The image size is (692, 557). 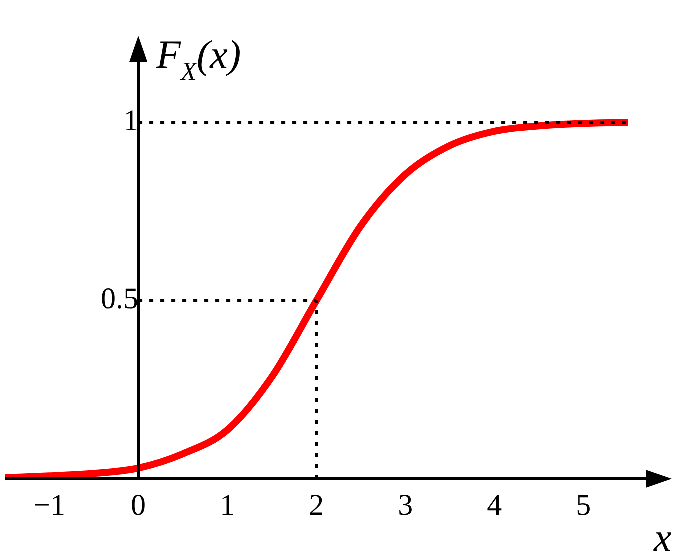 I want to click on x-tick-label: 2, so click(x=316, y=505).